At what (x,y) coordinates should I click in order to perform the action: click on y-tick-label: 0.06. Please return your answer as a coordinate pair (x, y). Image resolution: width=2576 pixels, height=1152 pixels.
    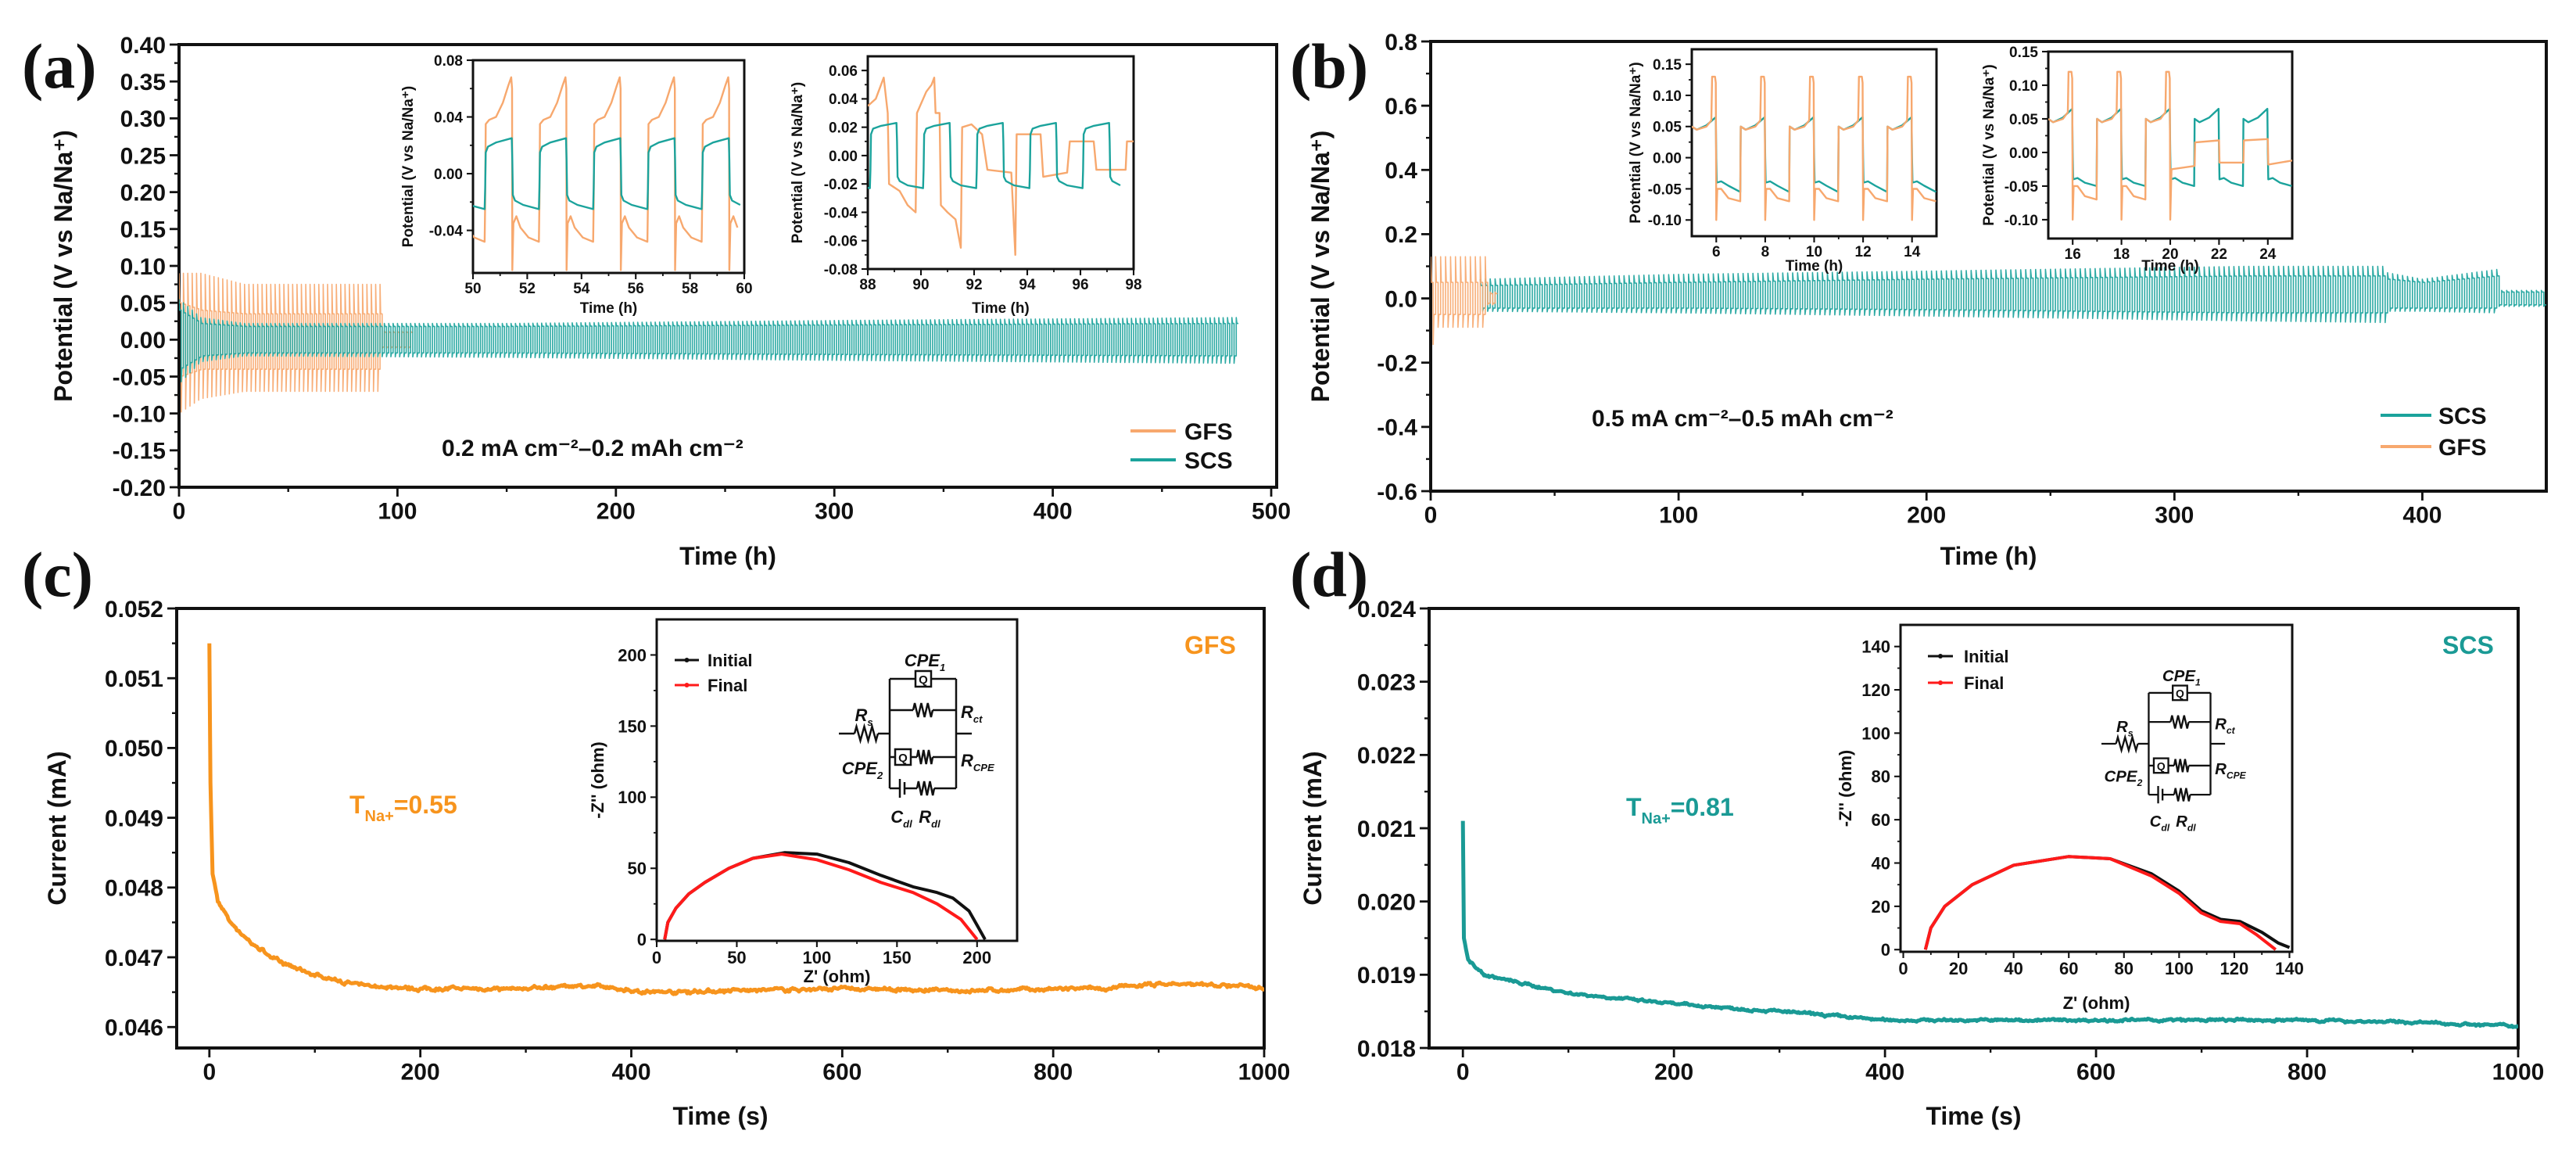
    Looking at the image, I should click on (843, 71).